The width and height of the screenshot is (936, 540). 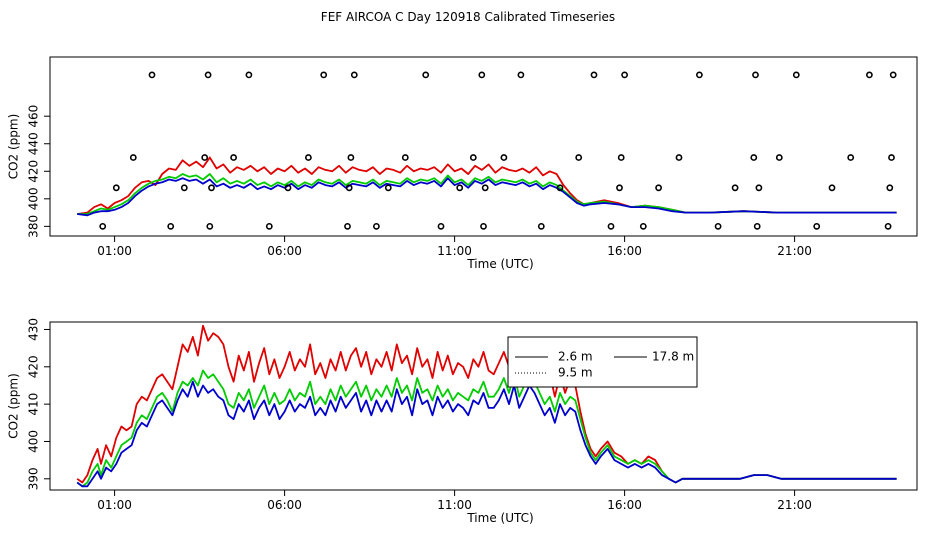 What do you see at coordinates (34, 478) in the screenshot?
I see `y-tick-label: 390` at bounding box center [34, 478].